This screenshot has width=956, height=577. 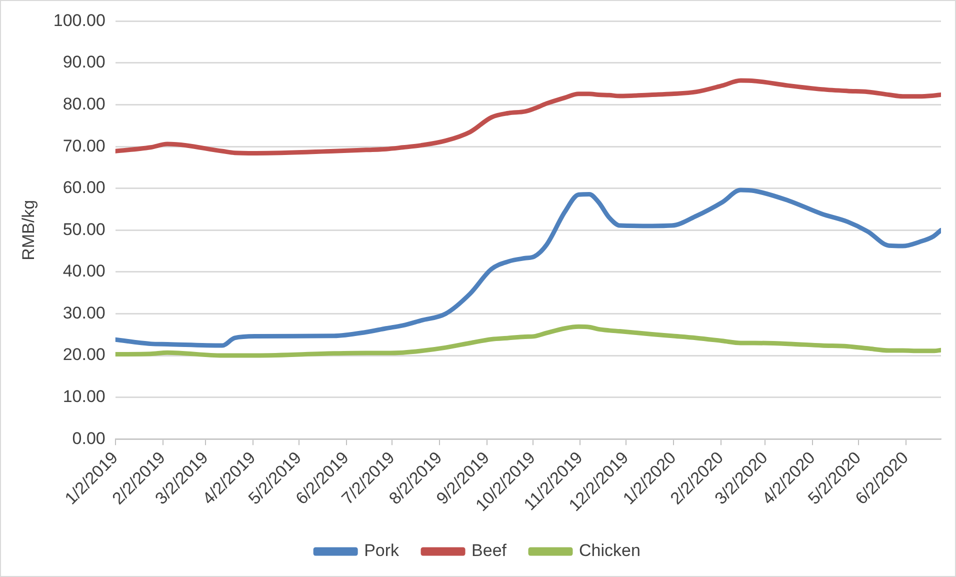 I want to click on y-tick-label: 70.00, so click(x=84, y=146).